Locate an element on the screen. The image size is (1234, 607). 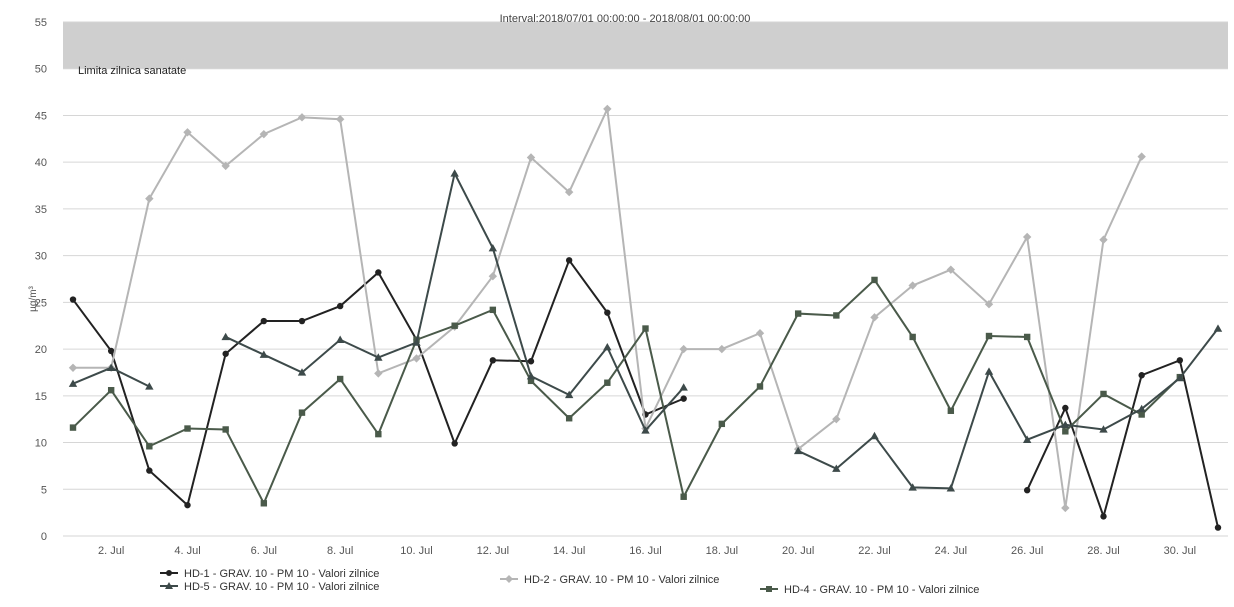
y-axis: 0 5 10 15 20 25 30 35 40 45 50 55 is located at coordinates (41, 280).